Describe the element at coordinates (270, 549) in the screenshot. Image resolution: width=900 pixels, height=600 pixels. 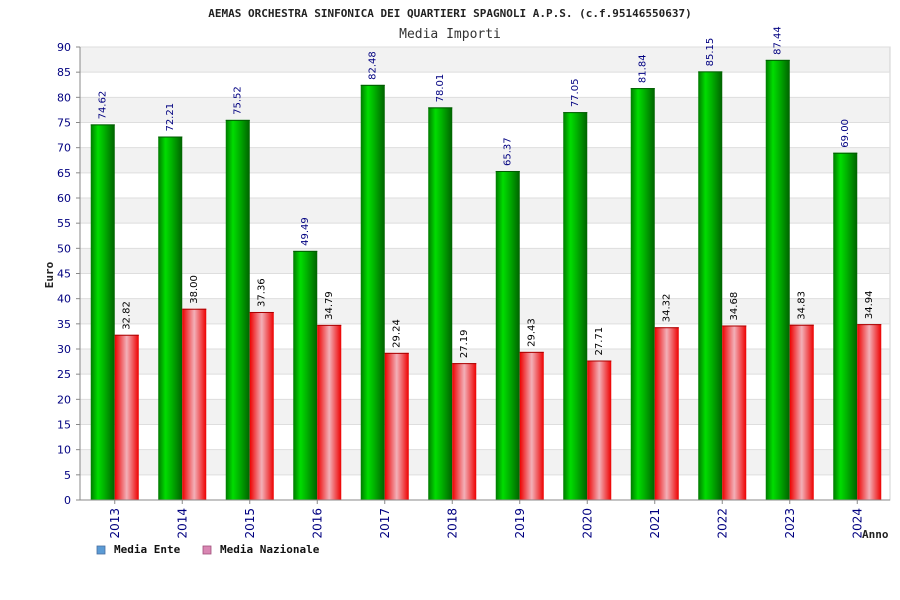
I see `legend-label-media-nazionale: Media Nazionale` at that location.